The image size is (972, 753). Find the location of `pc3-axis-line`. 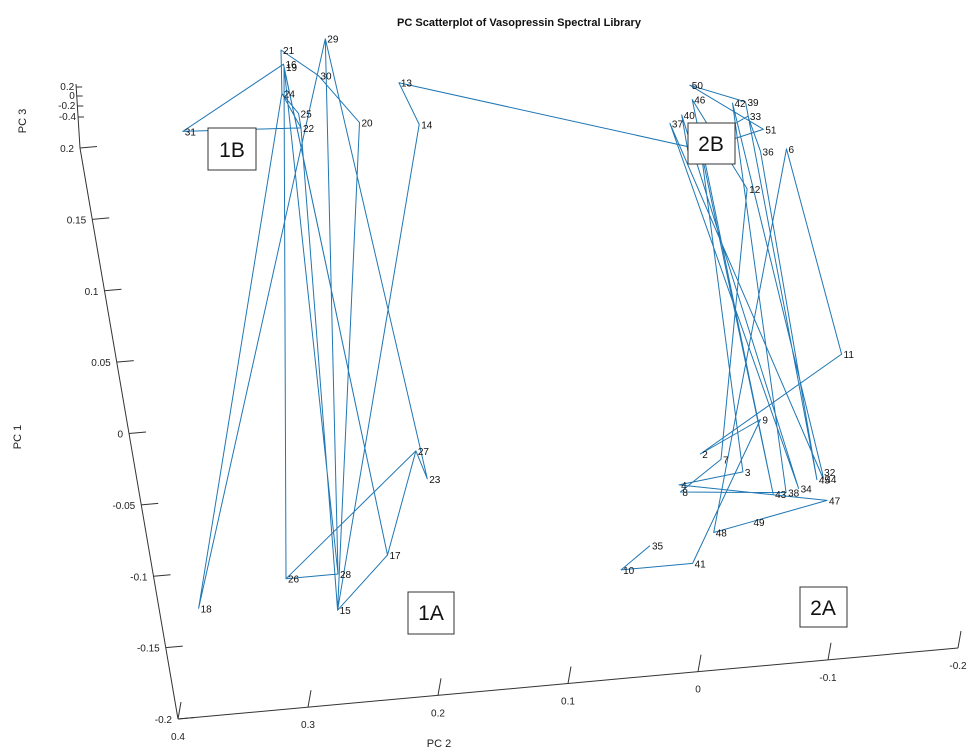

pc3-axis-line is located at coordinates (78, 116).